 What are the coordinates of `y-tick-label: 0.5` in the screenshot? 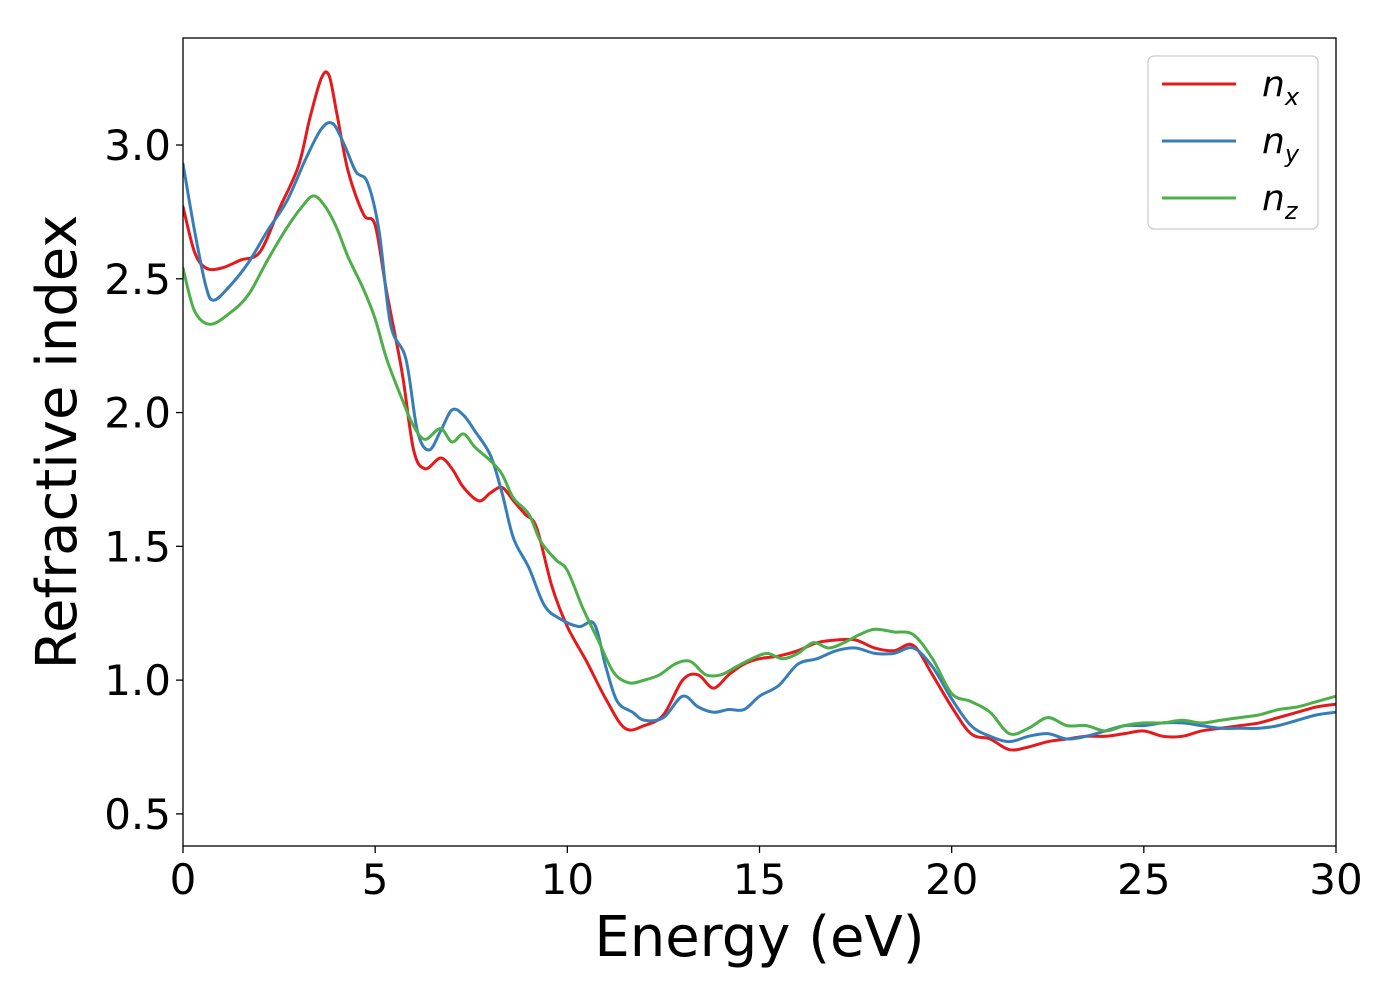 It's located at (137, 814).